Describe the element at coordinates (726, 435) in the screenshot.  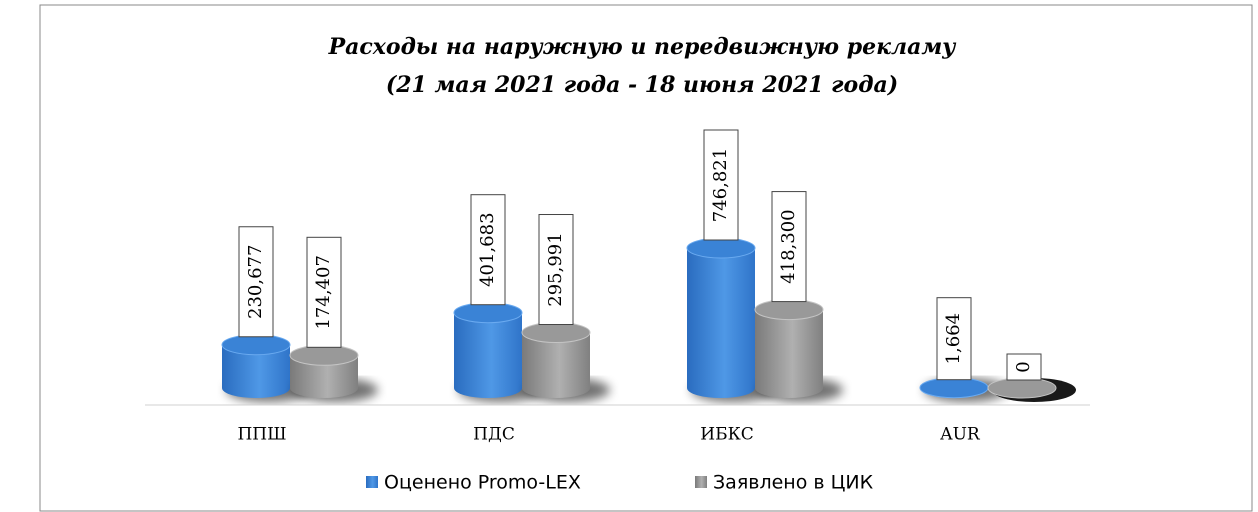
I see `x-tick-label: ИБКС` at that location.